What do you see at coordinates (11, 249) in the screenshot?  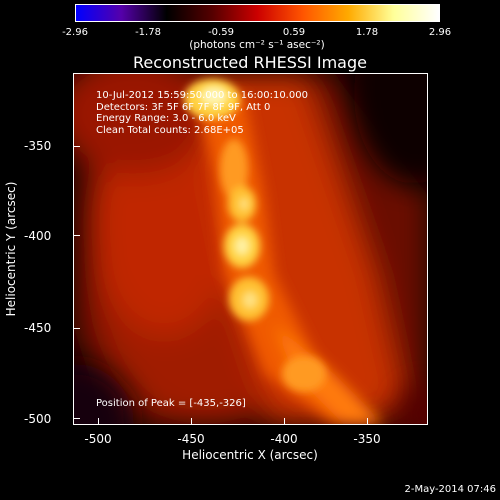 I see `y-axis-label: Heliocentric Y (arcsec)` at bounding box center [11, 249].